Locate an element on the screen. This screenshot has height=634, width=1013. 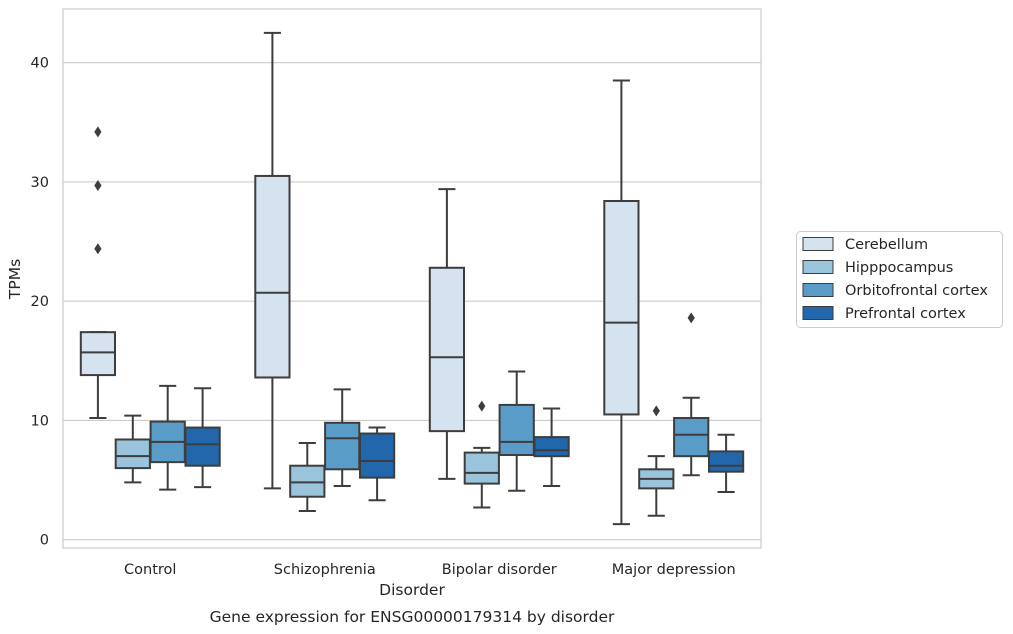
x-tick-label: Bipolar disorder is located at coordinates (499, 570).